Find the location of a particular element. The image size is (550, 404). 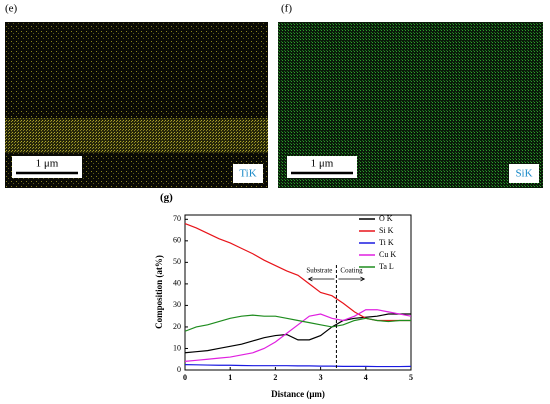

x-tick-label: 2 is located at coordinates (275, 377).